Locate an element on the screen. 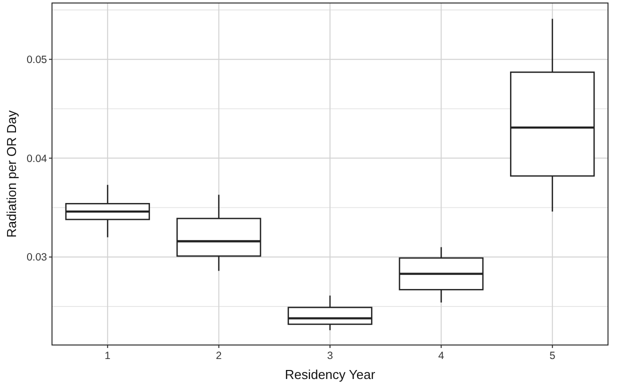 The image size is (620, 385). x-tick-label: 3 is located at coordinates (330, 356).